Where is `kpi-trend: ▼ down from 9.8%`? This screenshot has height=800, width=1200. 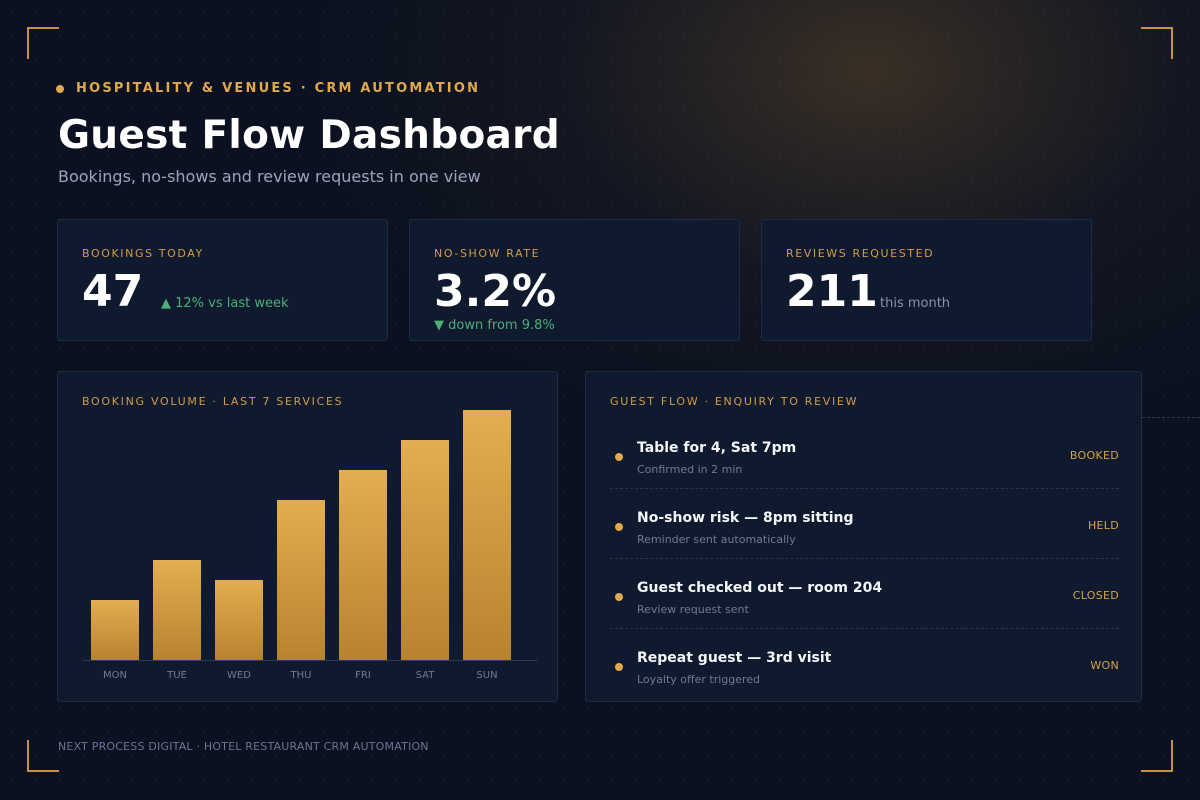
kpi-trend: ▼ down from 9.8% is located at coordinates (494, 325).